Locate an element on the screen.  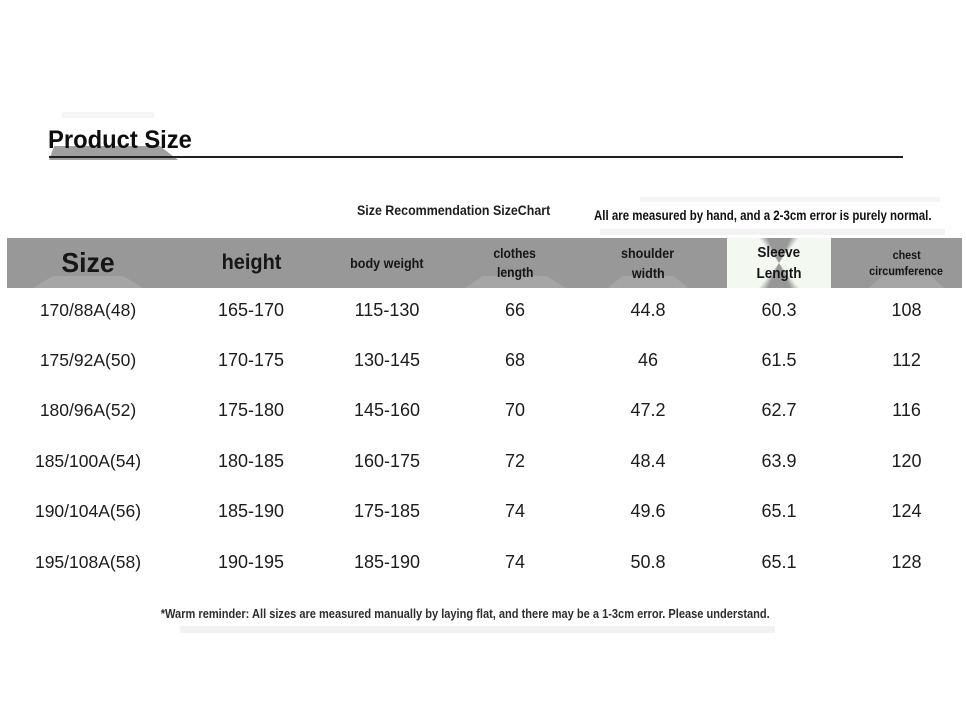
cell-clothes-length: 70 is located at coordinates (515, 410).